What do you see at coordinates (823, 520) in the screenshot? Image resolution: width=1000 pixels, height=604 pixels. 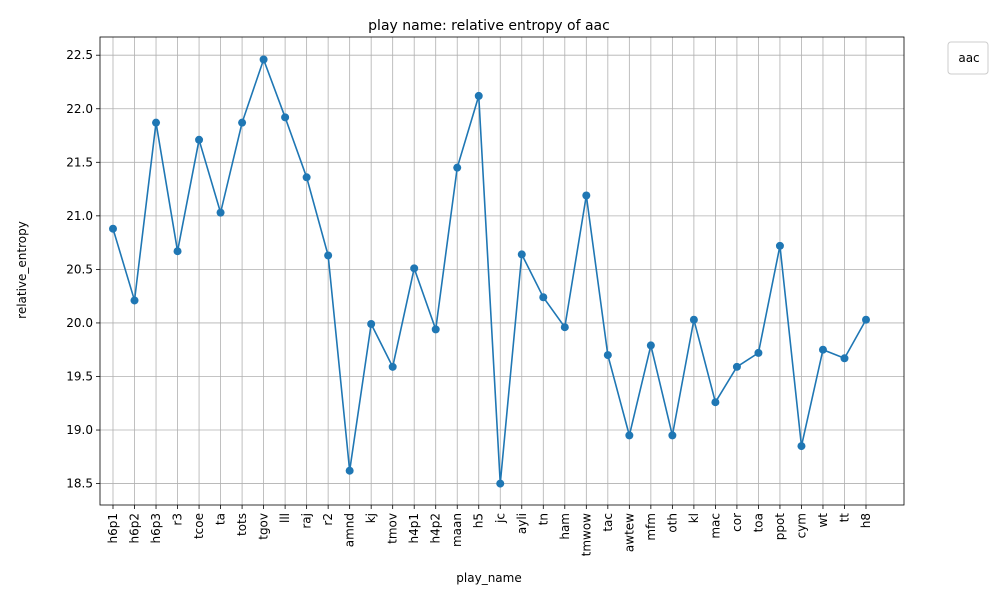 I see `x-tick-label: wt` at bounding box center [823, 520].